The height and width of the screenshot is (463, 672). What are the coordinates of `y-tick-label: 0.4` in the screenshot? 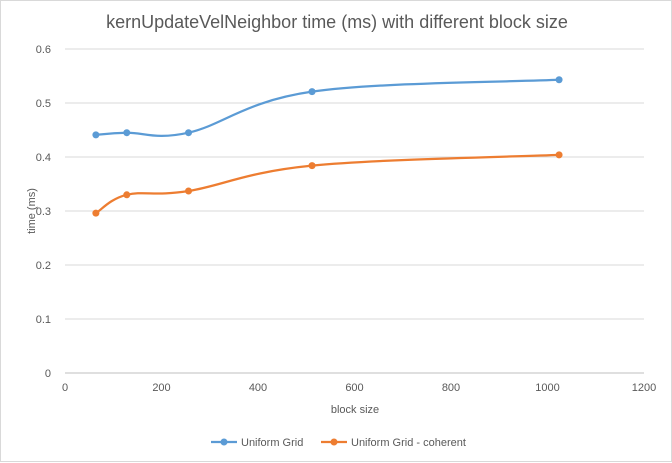 It's located at (43, 158).